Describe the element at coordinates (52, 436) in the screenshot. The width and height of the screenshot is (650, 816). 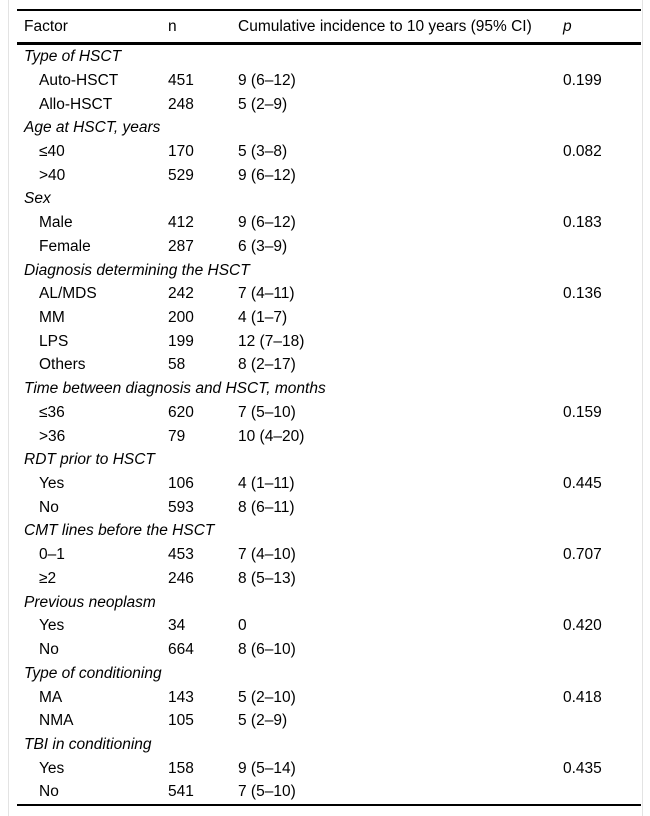
I see `factor-cell: >36` at that location.